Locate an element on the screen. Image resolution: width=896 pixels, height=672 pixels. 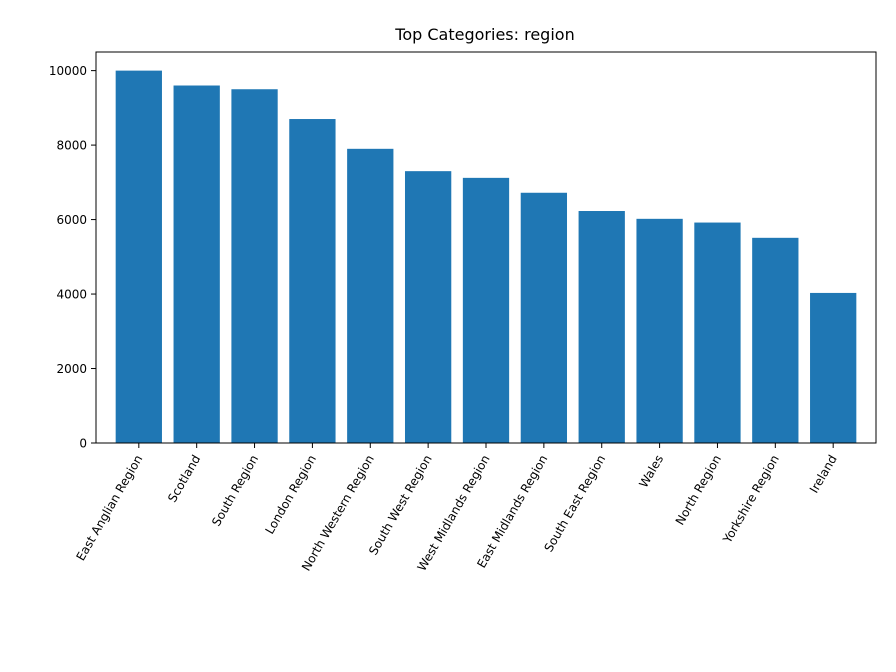
x-tick-label: South East Region is located at coordinates (574, 504).